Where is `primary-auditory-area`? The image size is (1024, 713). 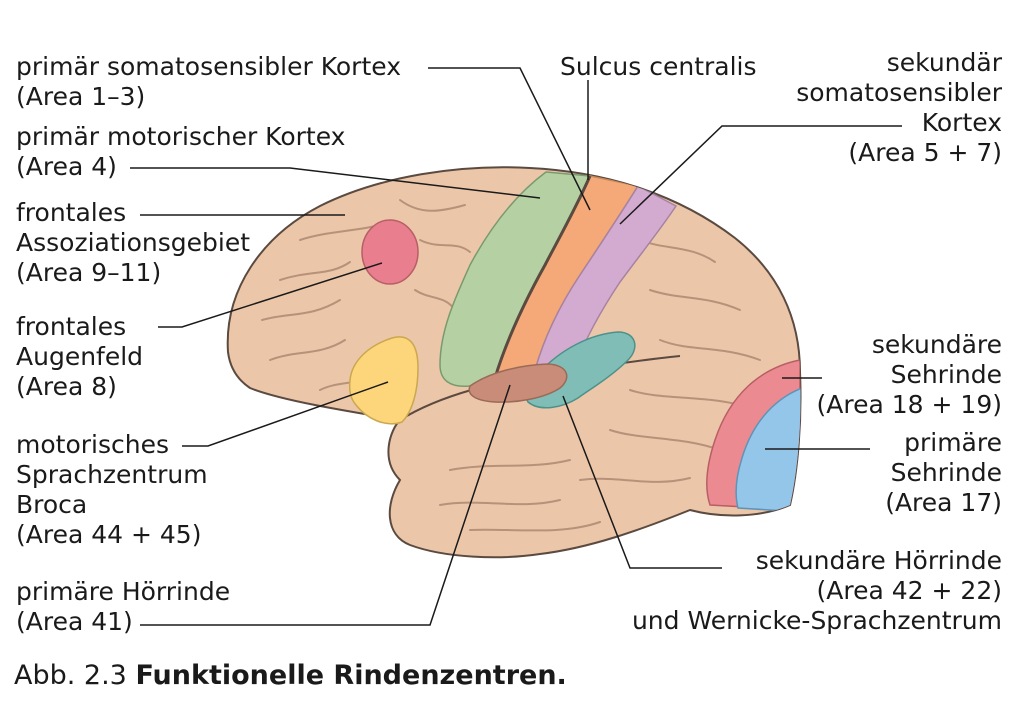
primary-auditory-area is located at coordinates (518, 383).